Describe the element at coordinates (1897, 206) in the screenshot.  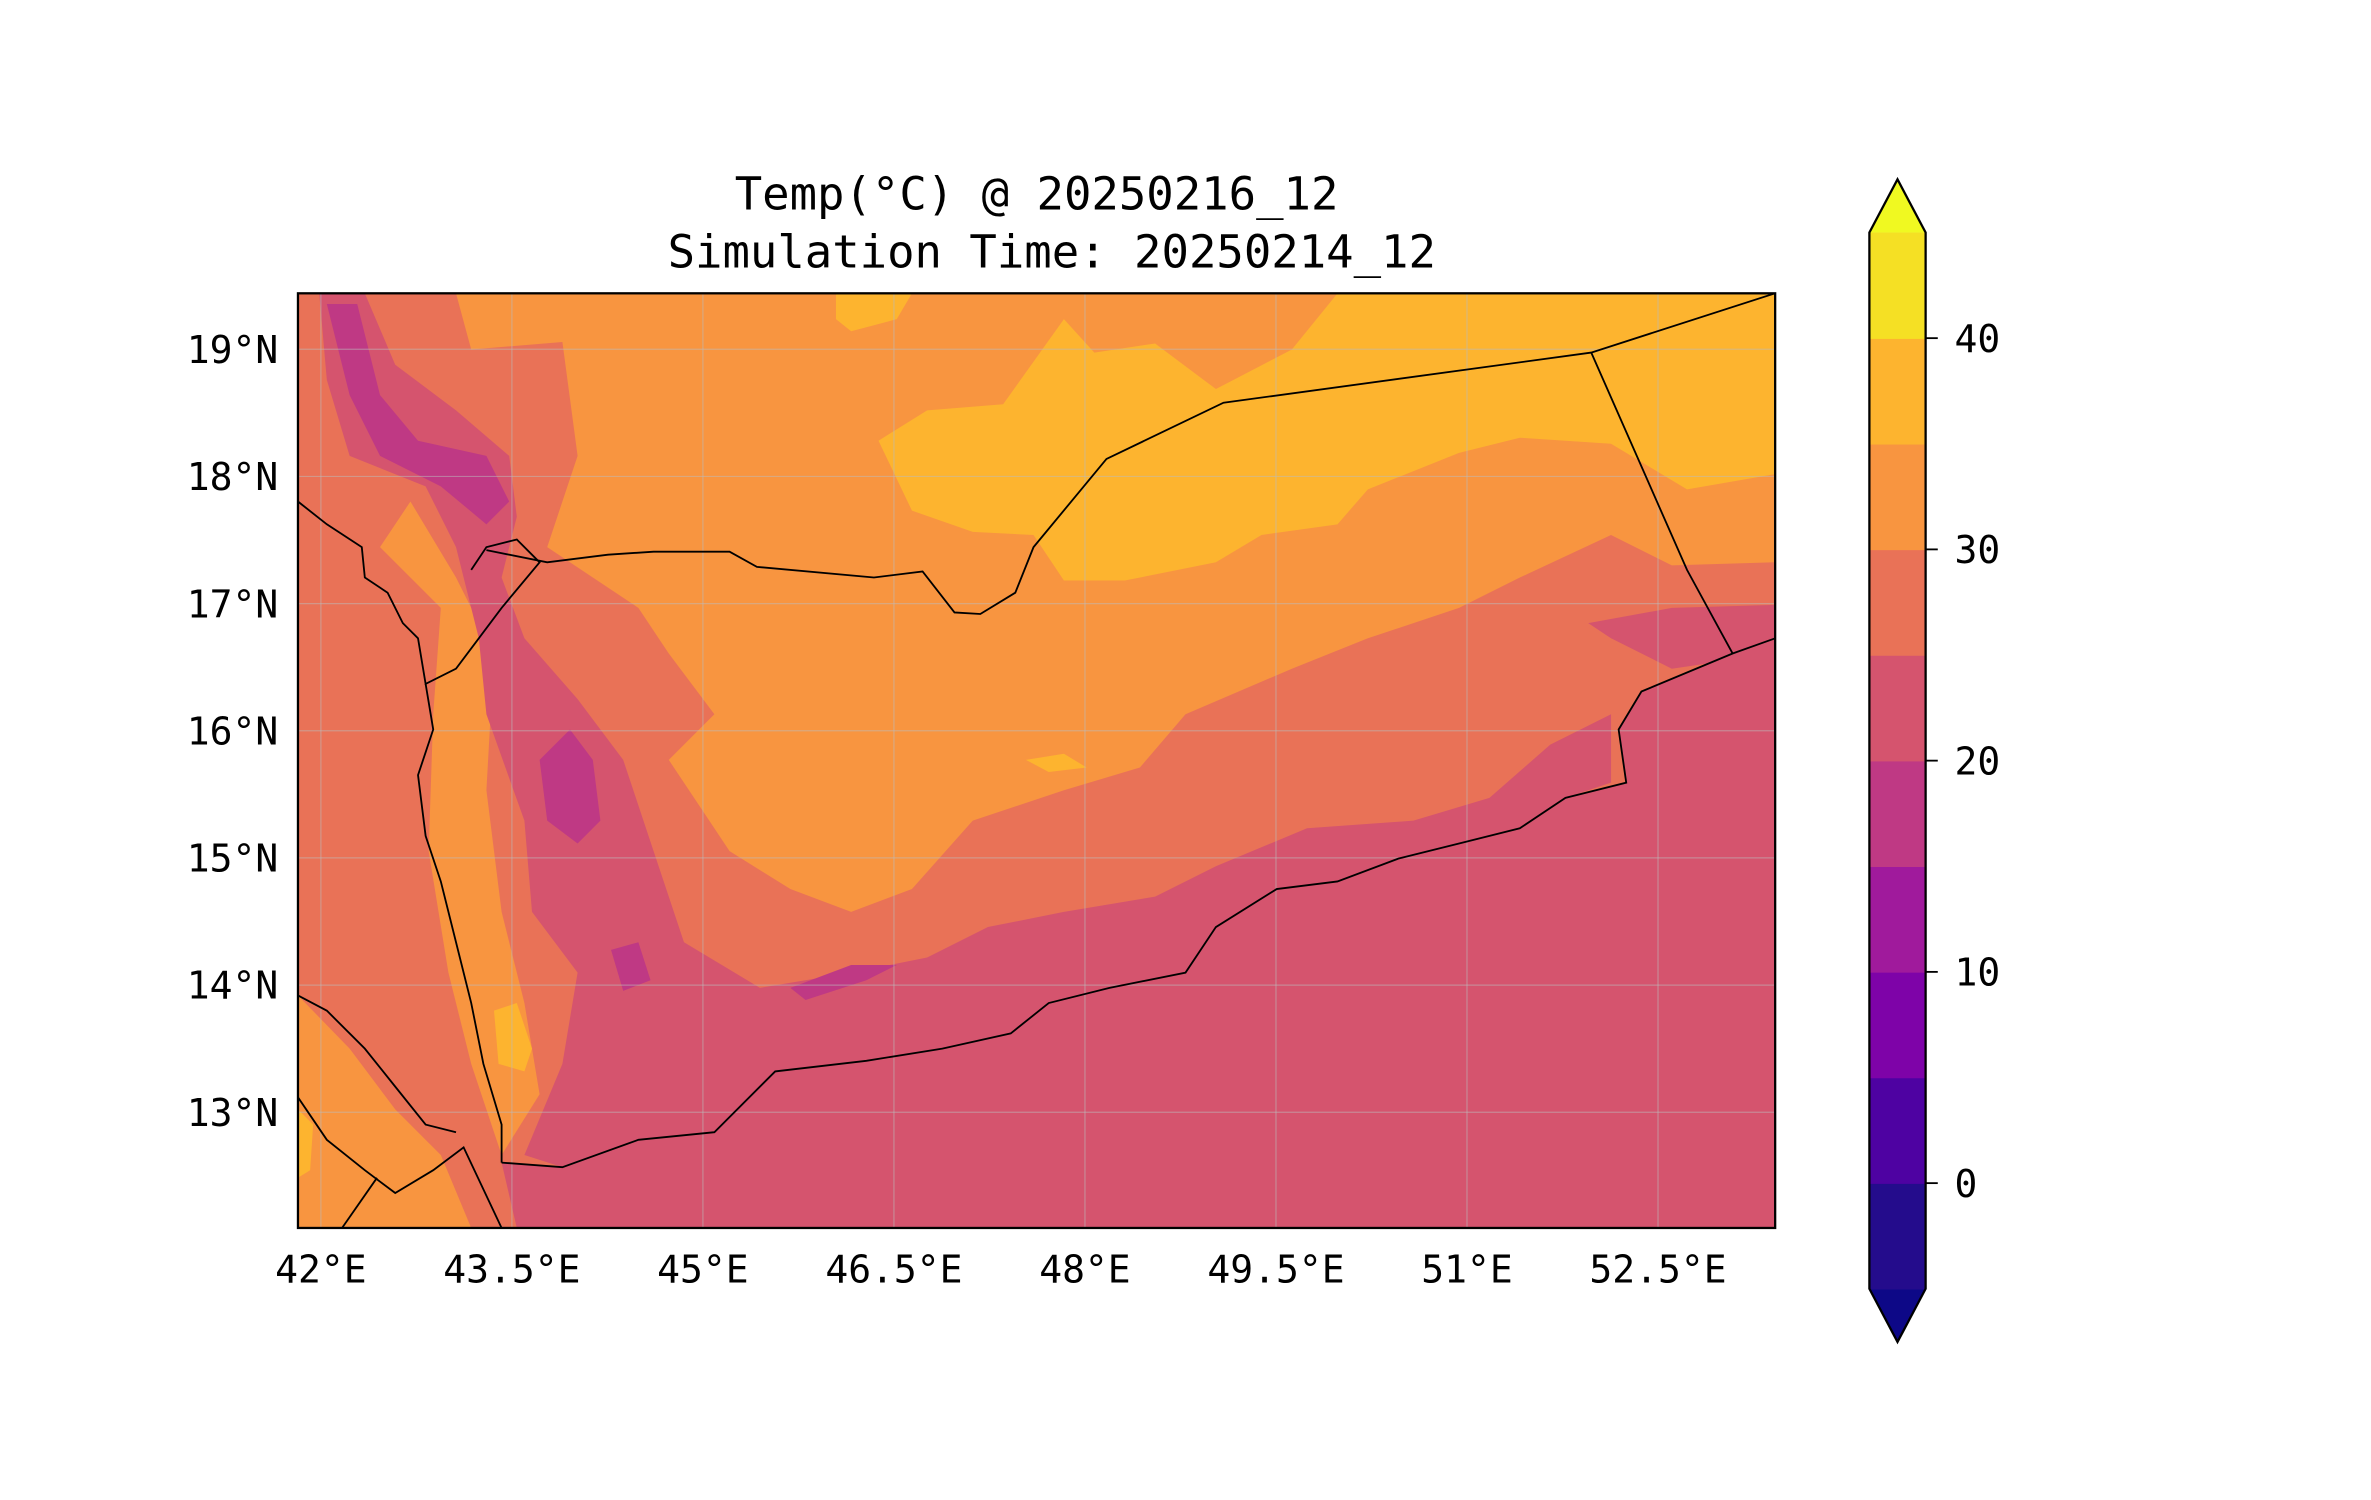
I see `colorbar-extend-max` at that location.